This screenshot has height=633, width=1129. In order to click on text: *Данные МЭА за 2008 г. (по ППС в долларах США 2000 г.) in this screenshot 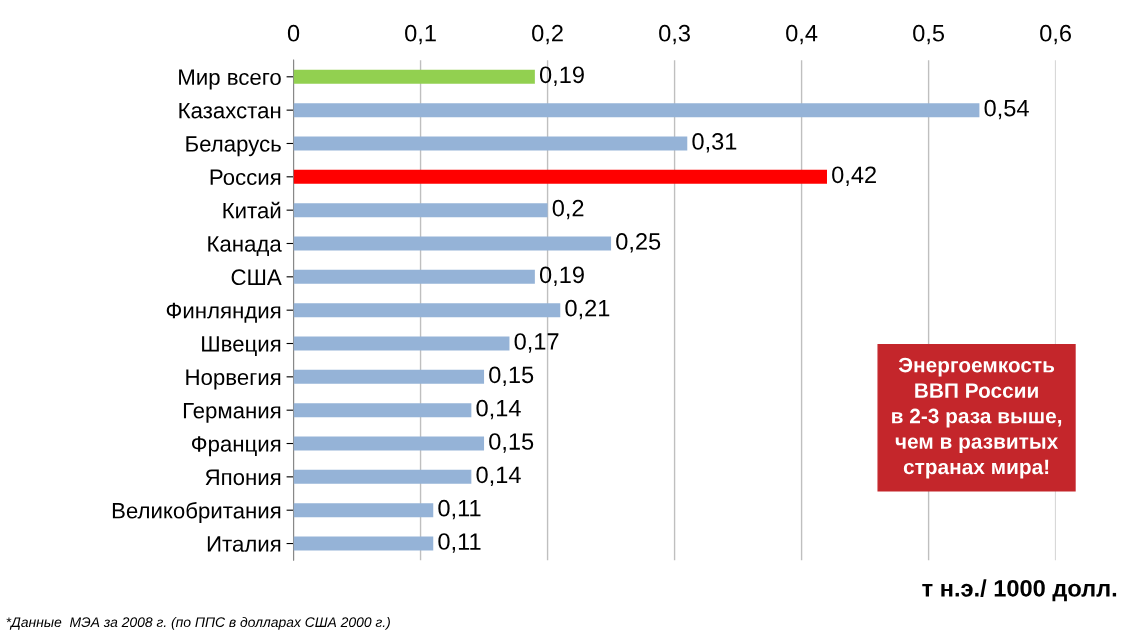, I will do `click(198, 623)`.